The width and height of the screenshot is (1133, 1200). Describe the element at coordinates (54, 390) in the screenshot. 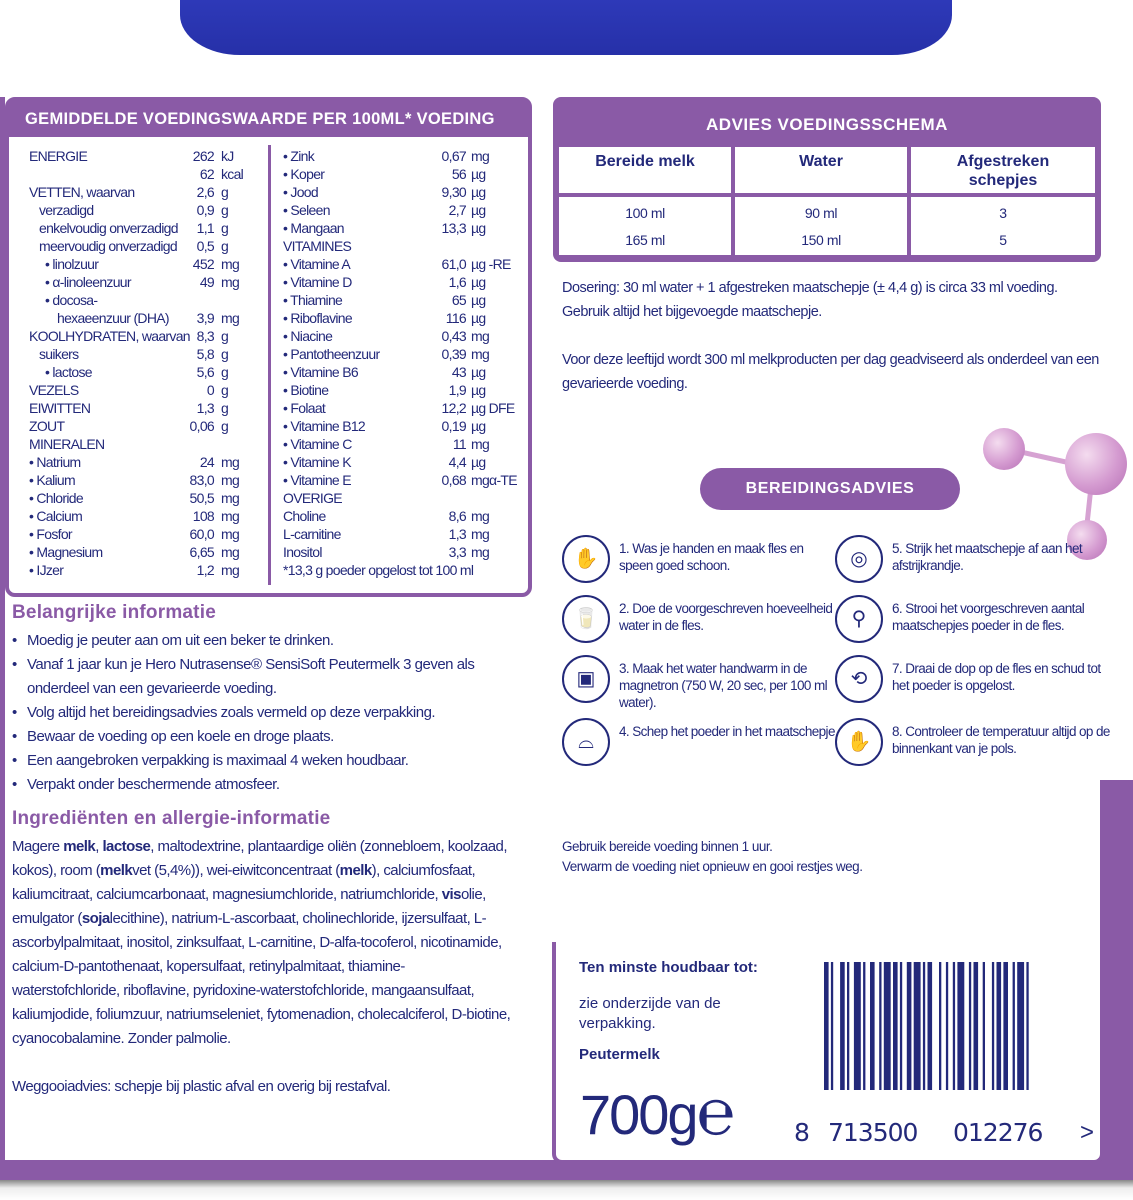

I see `nutrient-label: VEZELS` at that location.